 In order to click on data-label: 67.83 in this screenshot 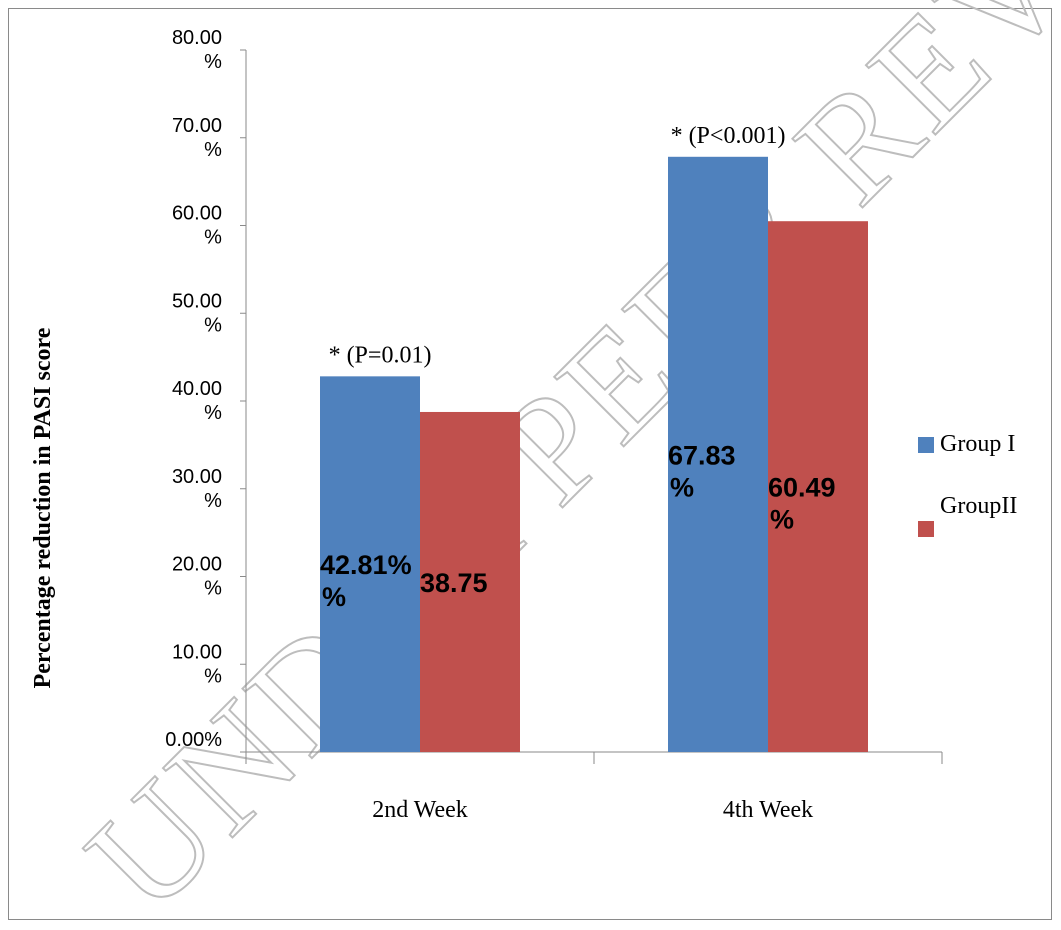, I will do `click(702, 455)`.